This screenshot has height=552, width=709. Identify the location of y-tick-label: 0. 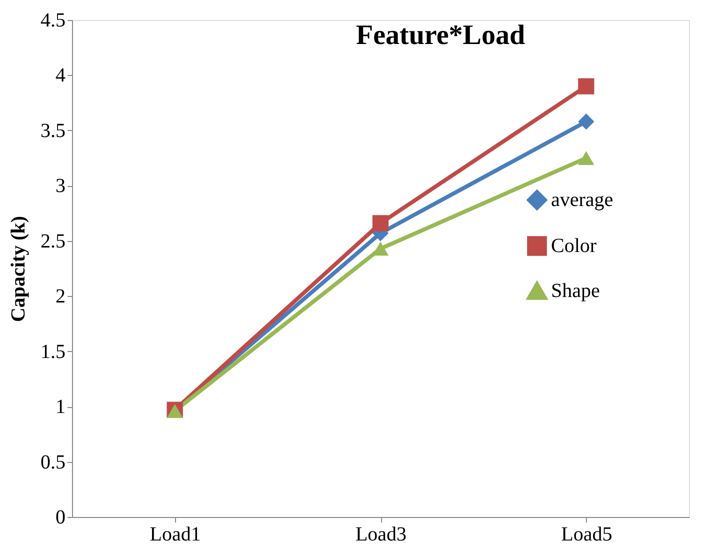
(61, 517).